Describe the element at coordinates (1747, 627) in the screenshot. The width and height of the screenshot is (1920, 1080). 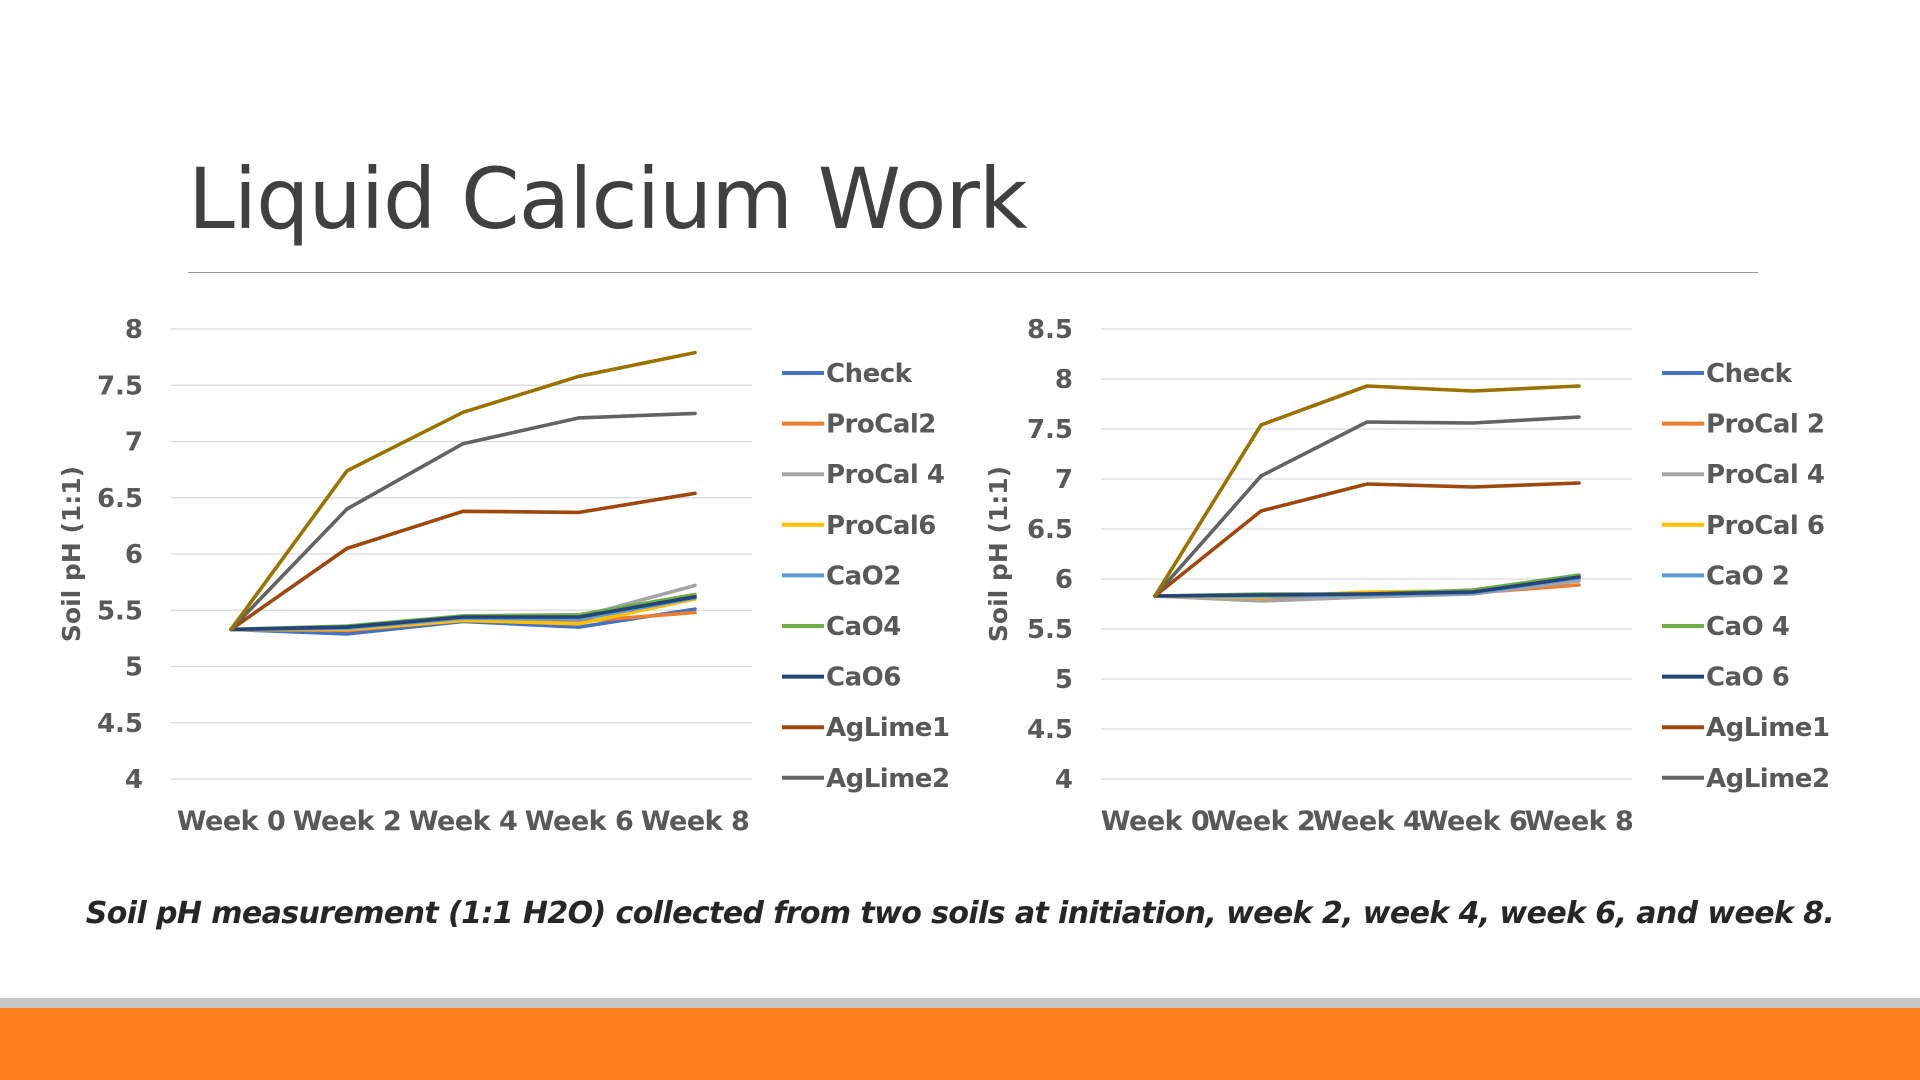
I see `legend-label: CaO 4` at that location.